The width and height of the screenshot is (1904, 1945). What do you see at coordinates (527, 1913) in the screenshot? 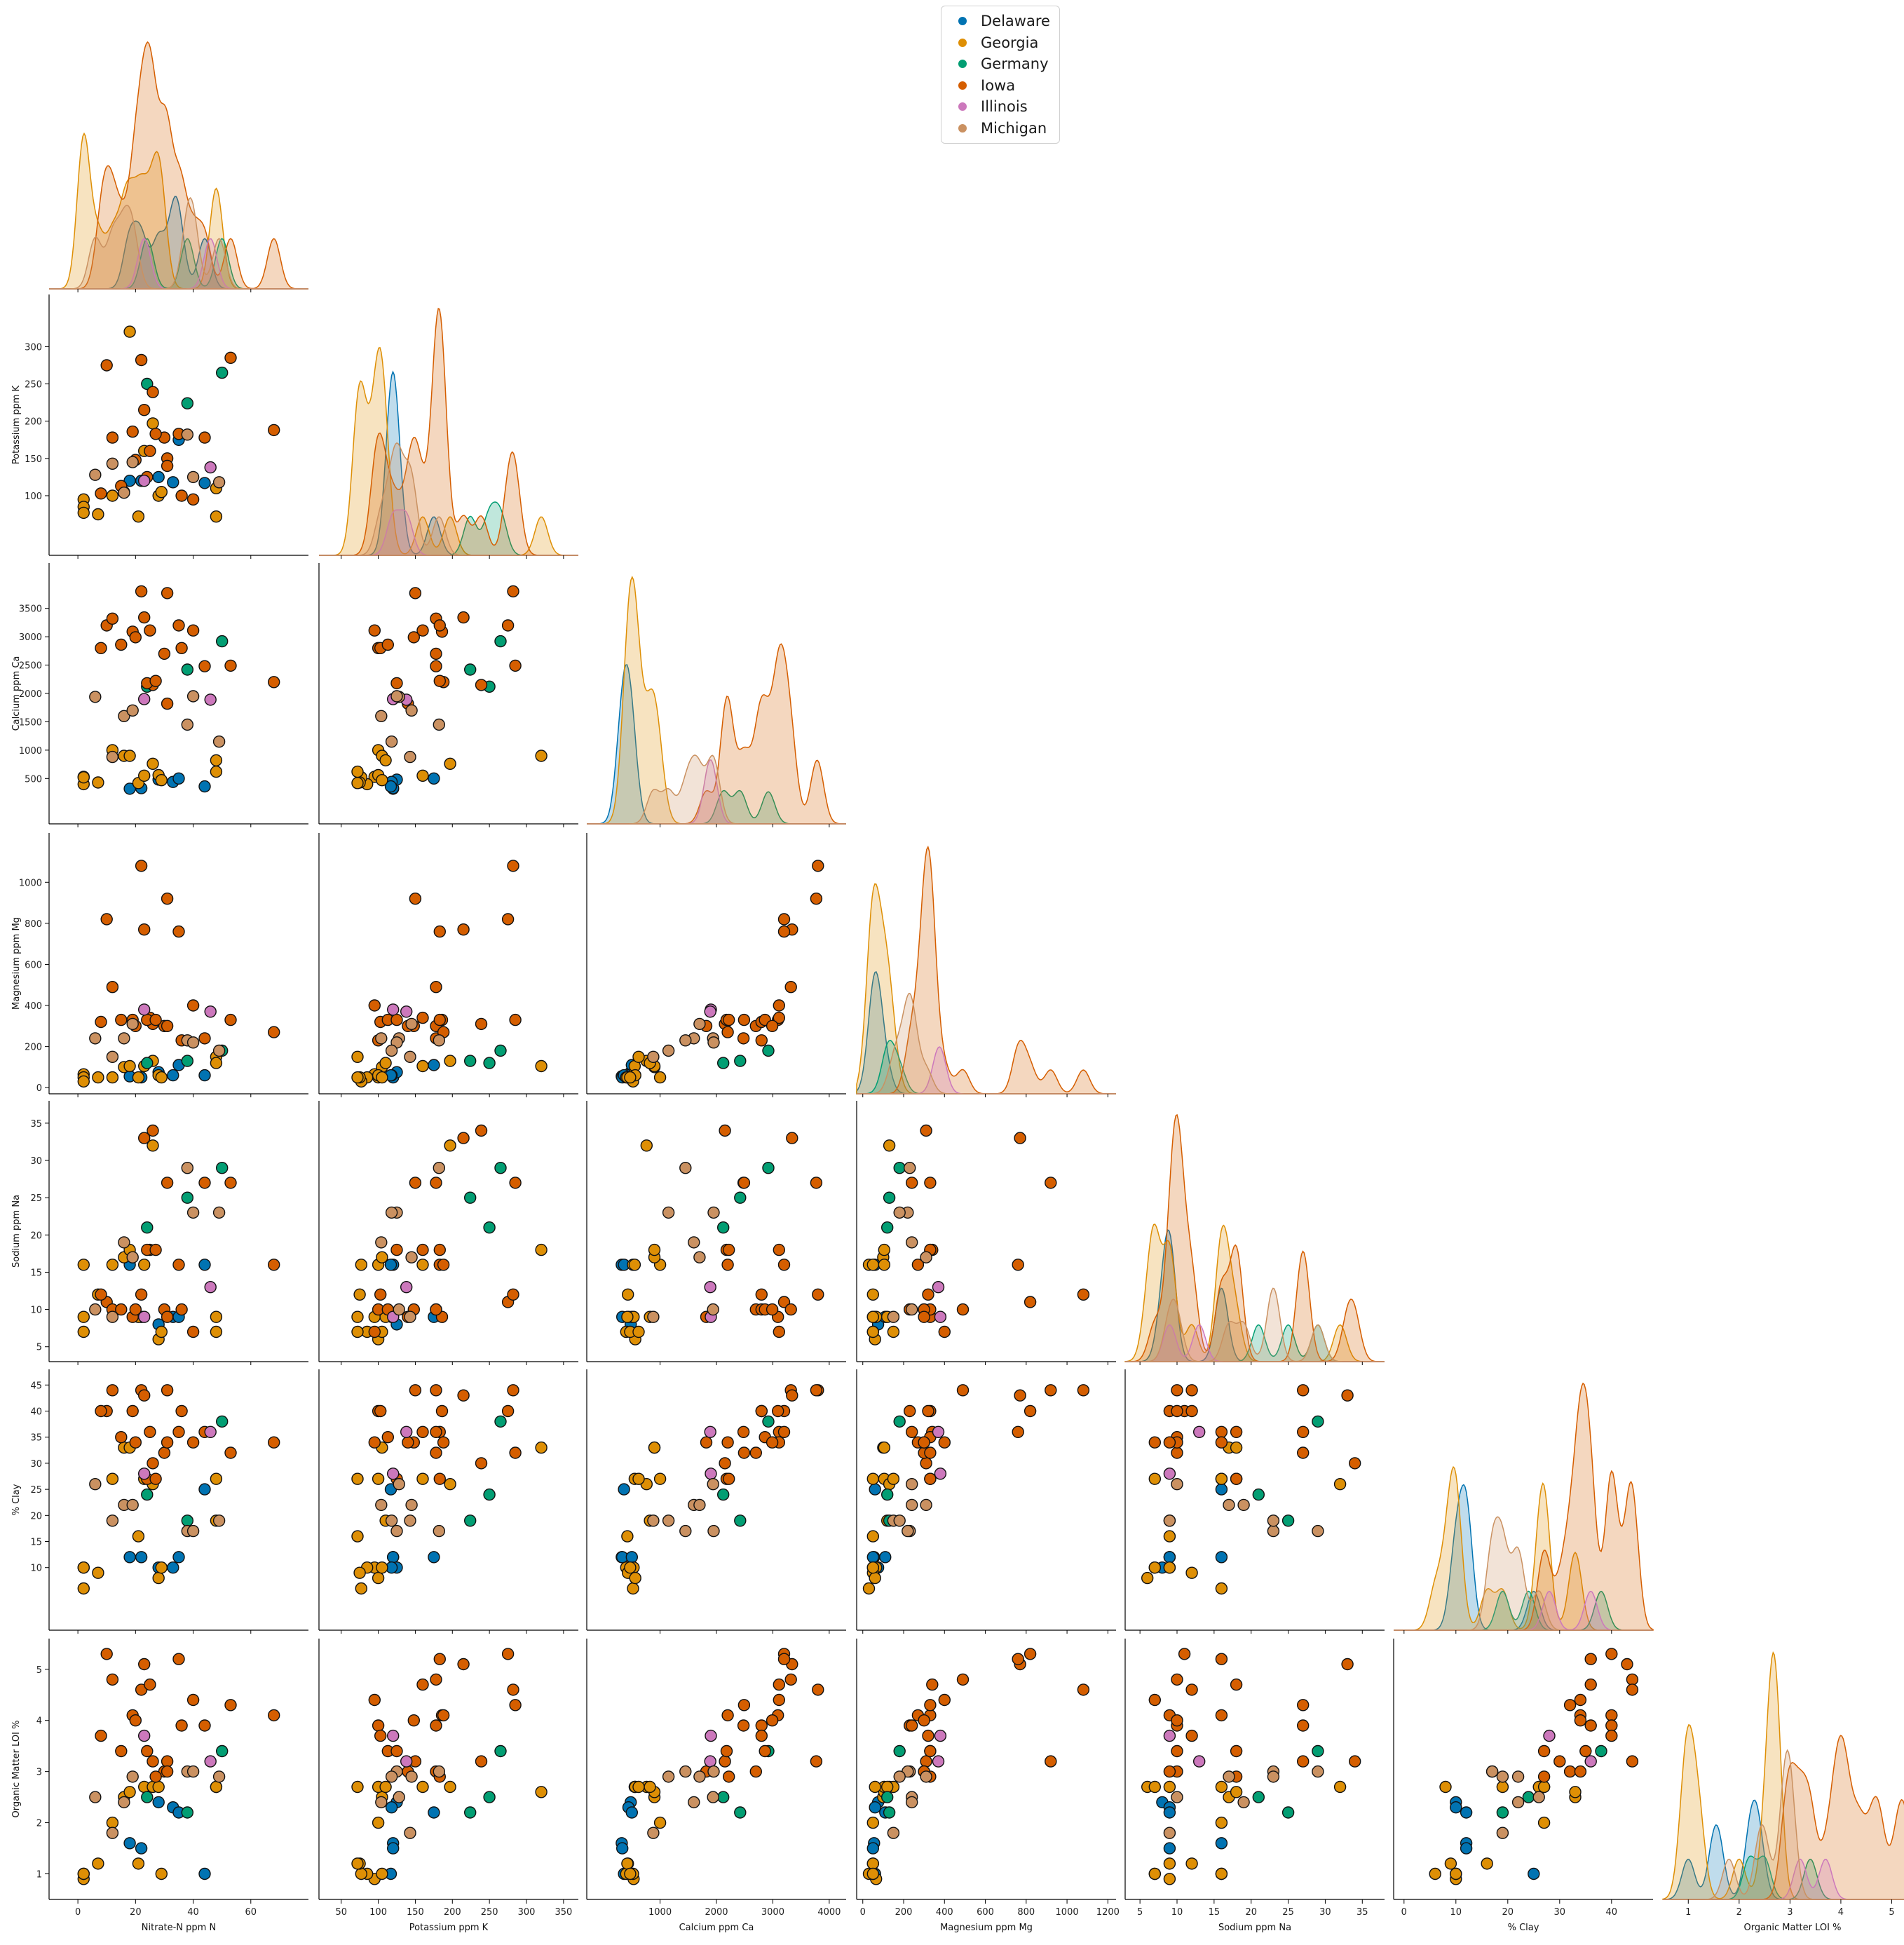
I see `x-tick-label: 300` at bounding box center [527, 1913].